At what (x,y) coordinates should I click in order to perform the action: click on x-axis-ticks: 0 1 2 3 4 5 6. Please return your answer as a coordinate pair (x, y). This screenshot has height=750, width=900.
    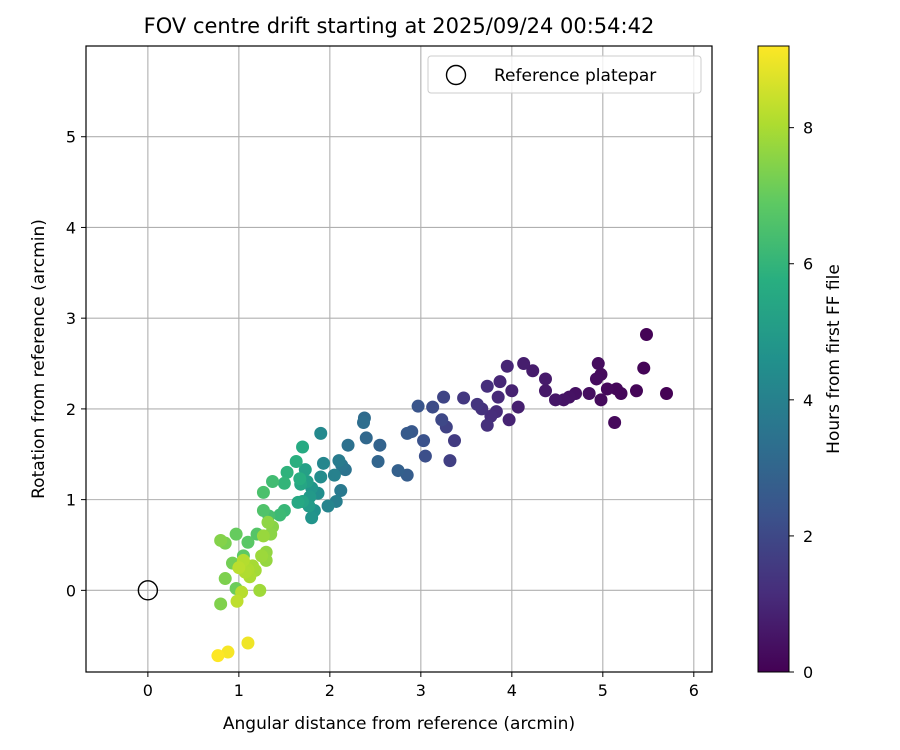
    Looking at the image, I should click on (421, 686).